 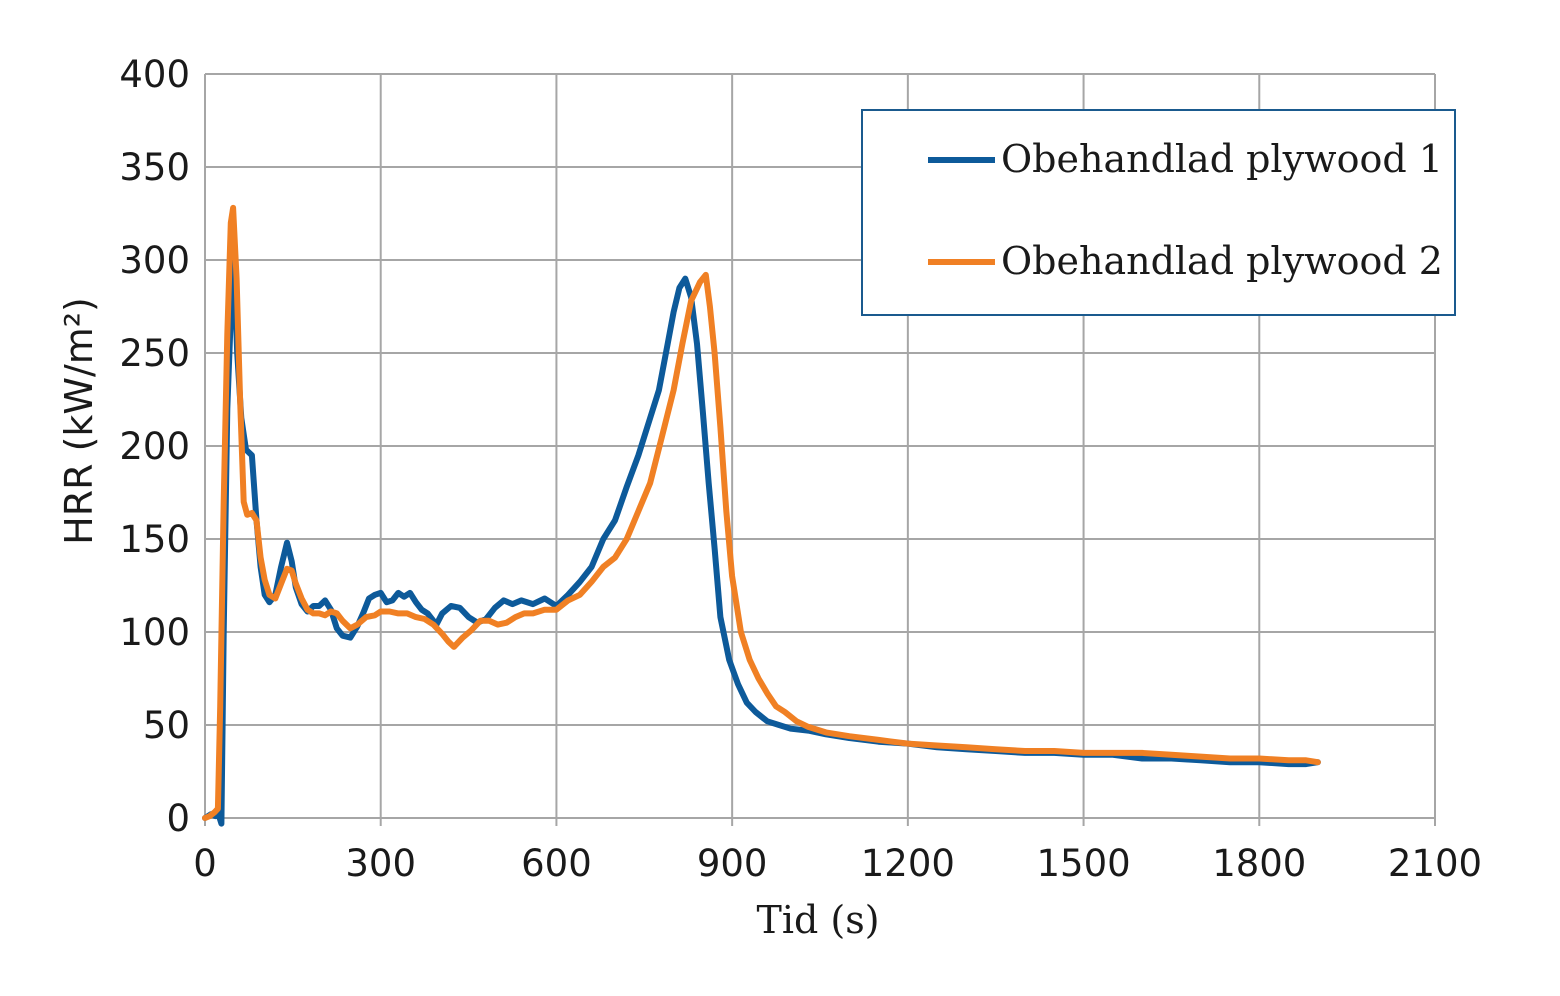 What do you see at coordinates (154, 446) in the screenshot?
I see `y-tick-label: 200` at bounding box center [154, 446].